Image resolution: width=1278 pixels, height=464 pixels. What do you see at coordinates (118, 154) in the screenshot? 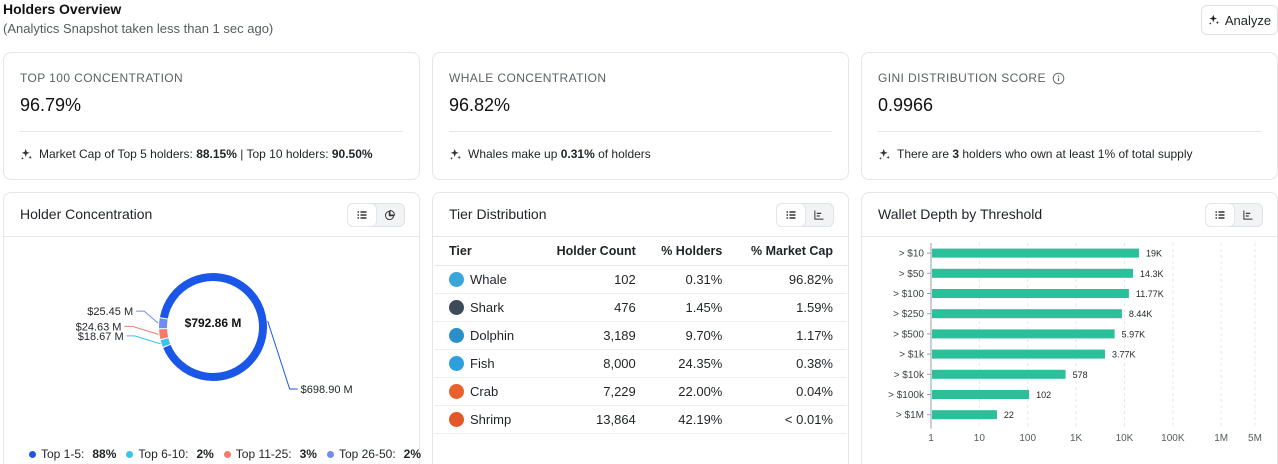
I see `note-text: Market Cap of Top 5 holders:` at bounding box center [118, 154].